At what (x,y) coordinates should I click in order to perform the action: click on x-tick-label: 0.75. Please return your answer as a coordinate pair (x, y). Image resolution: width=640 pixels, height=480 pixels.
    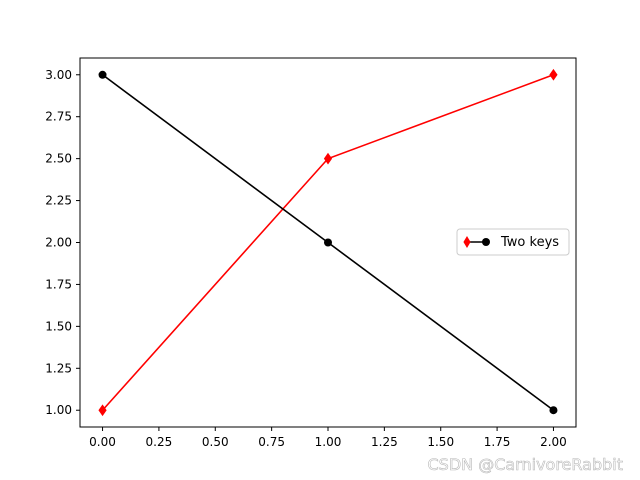
    Looking at the image, I should click on (271, 442).